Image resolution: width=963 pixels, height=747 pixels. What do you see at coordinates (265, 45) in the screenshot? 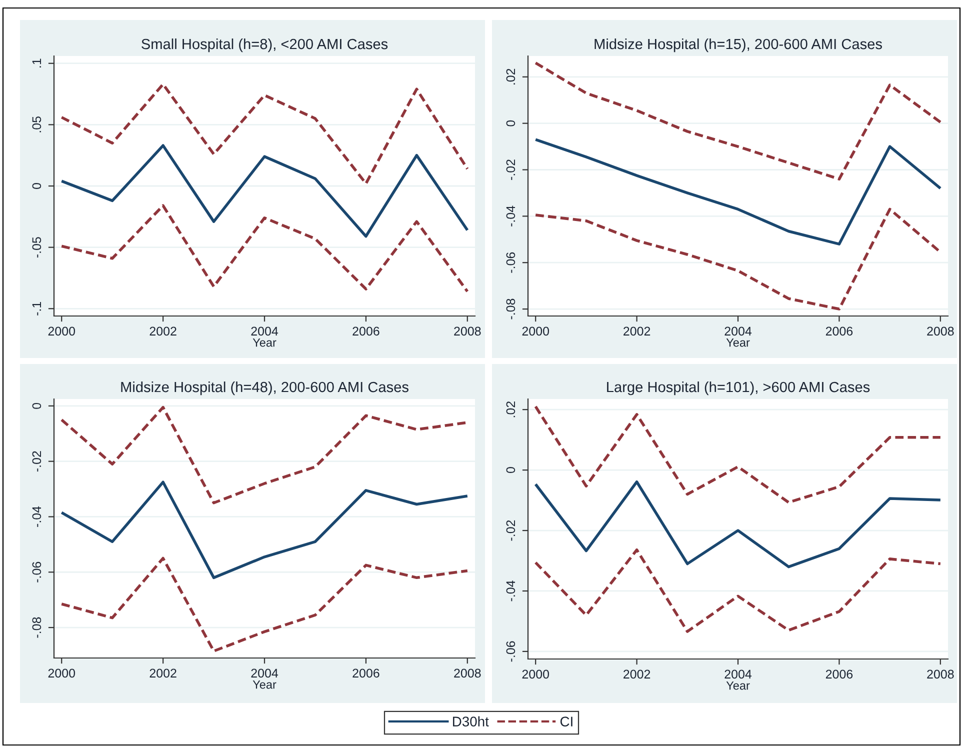
I see `chart-title: Small Hospital (h=8), <200 AMI Cases` at bounding box center [265, 45].